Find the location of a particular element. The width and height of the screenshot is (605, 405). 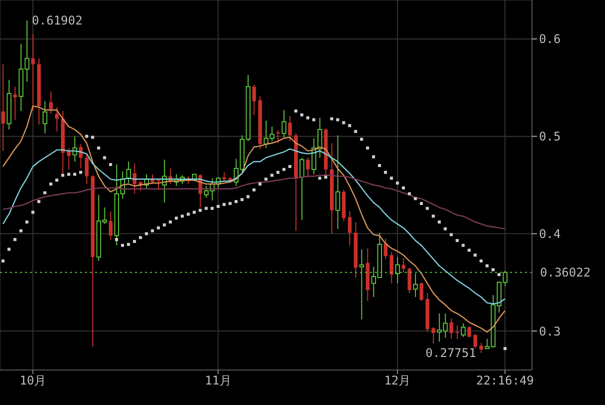

y-tick-label: 0.5 is located at coordinates (550, 137).